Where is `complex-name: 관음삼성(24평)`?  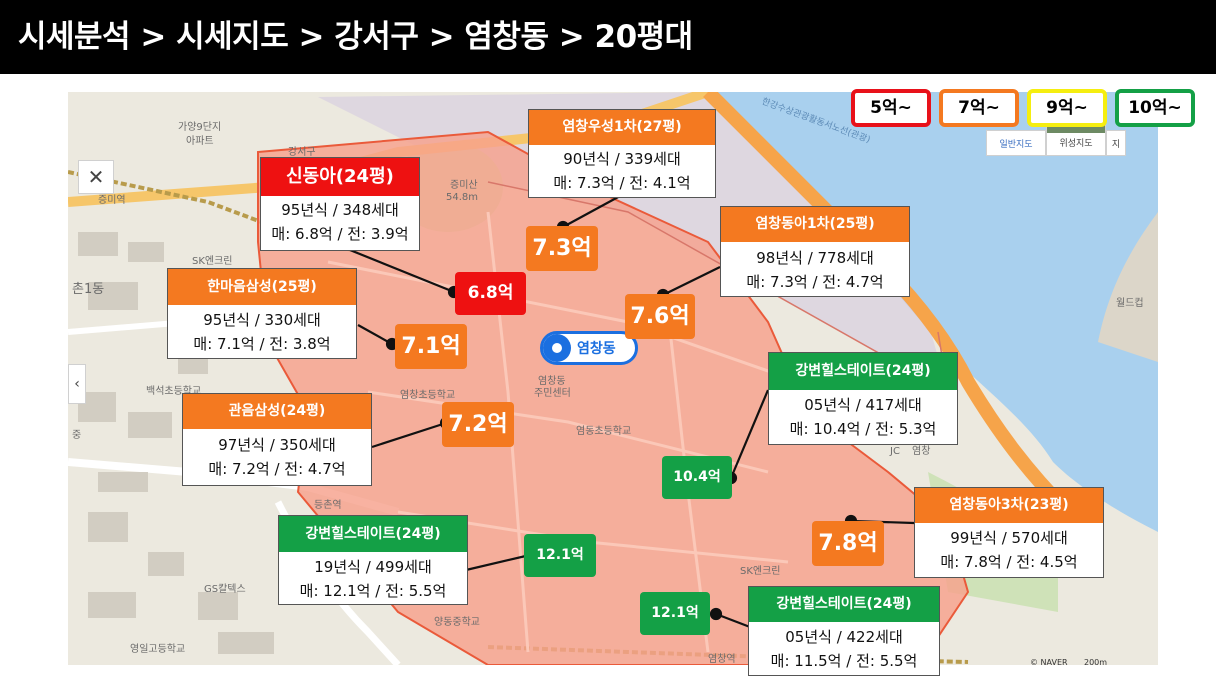
complex-name: 관음삼성(24평) is located at coordinates (277, 411).